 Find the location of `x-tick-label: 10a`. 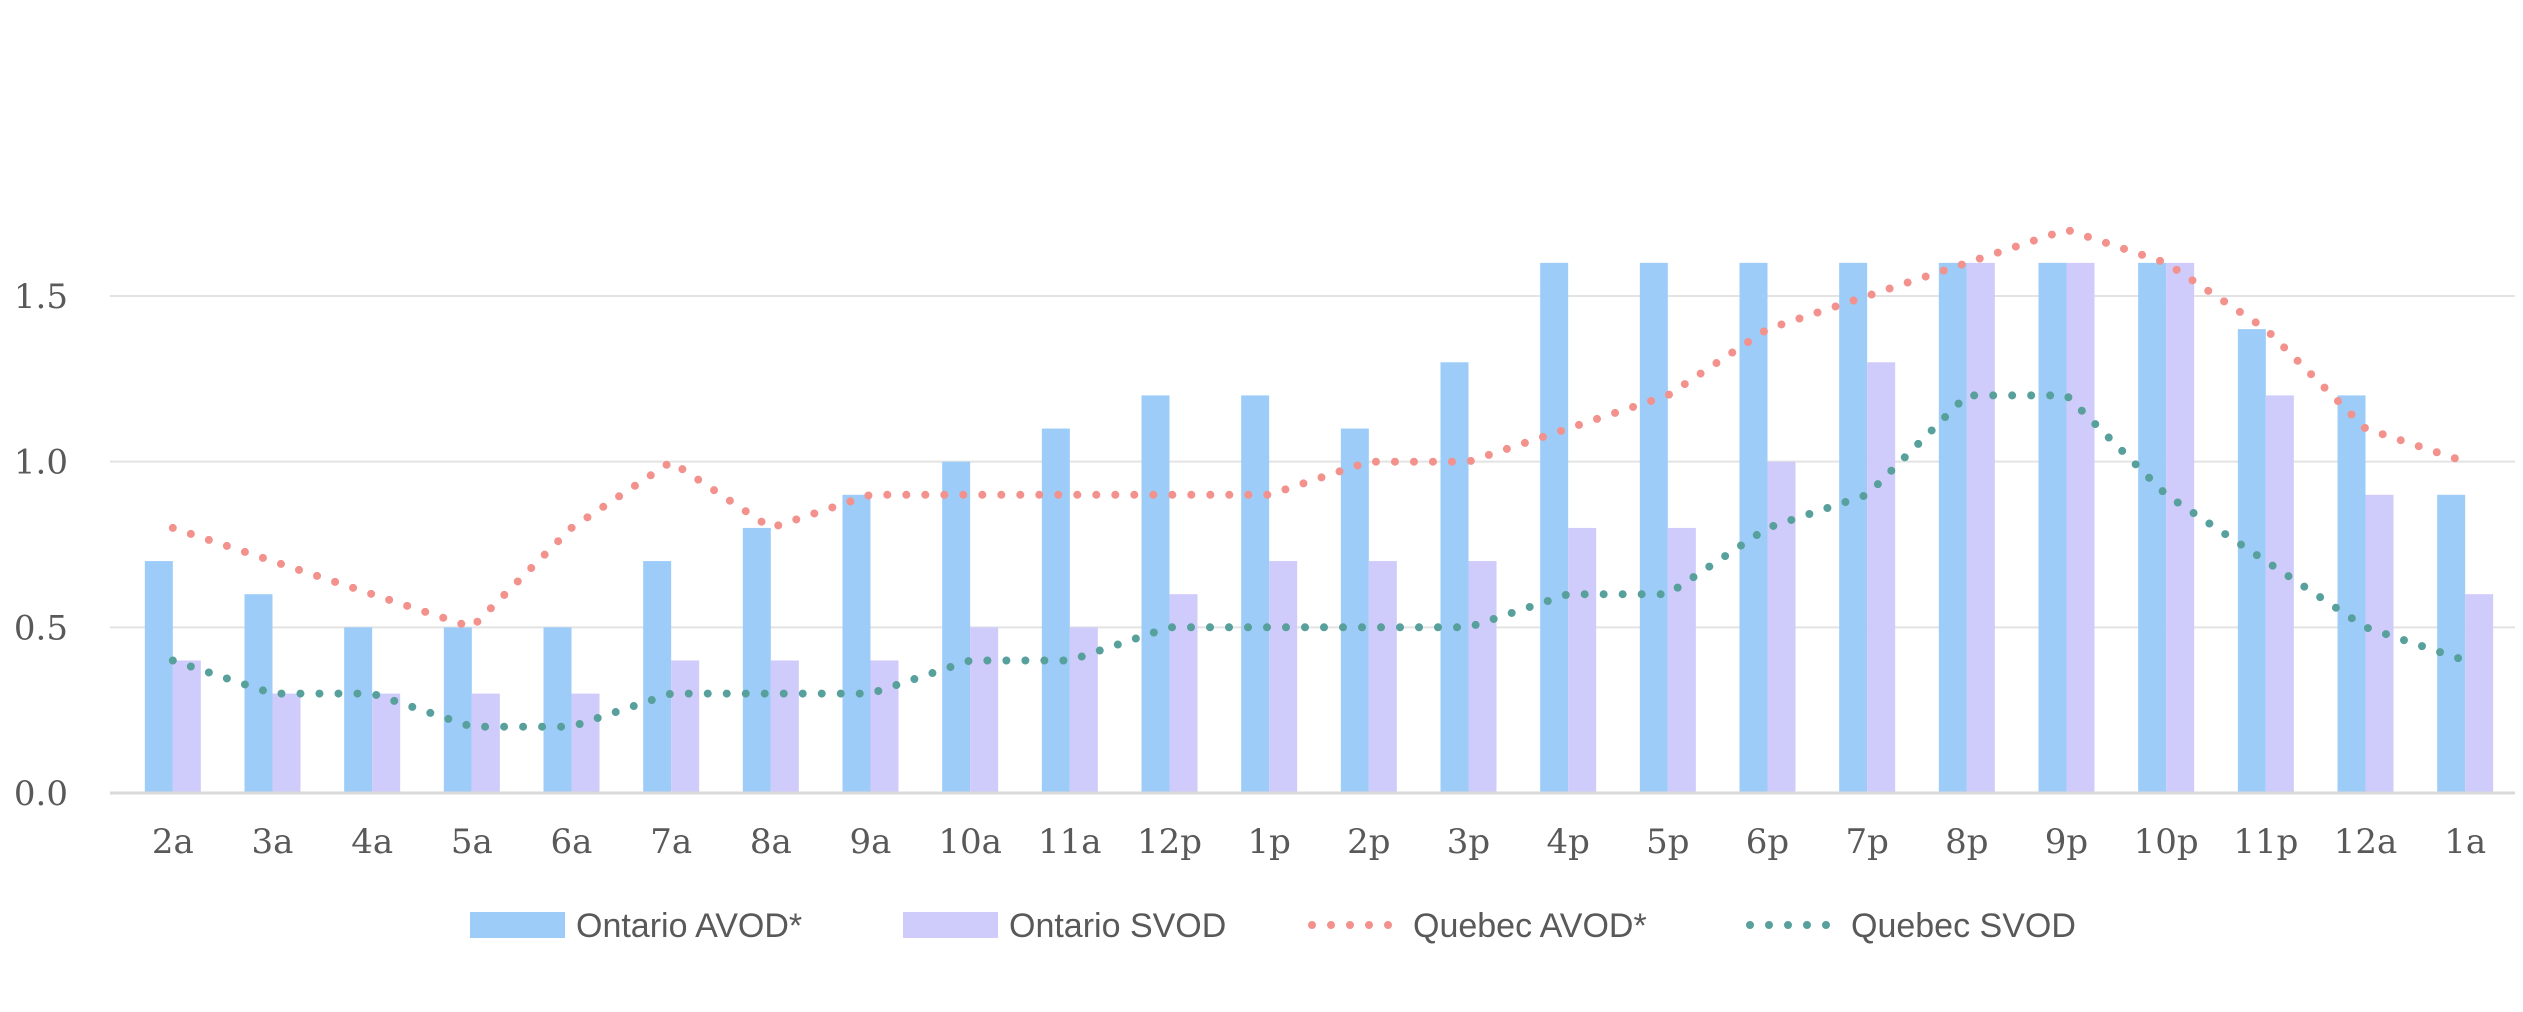

x-tick-label: 10a is located at coordinates (970, 842).